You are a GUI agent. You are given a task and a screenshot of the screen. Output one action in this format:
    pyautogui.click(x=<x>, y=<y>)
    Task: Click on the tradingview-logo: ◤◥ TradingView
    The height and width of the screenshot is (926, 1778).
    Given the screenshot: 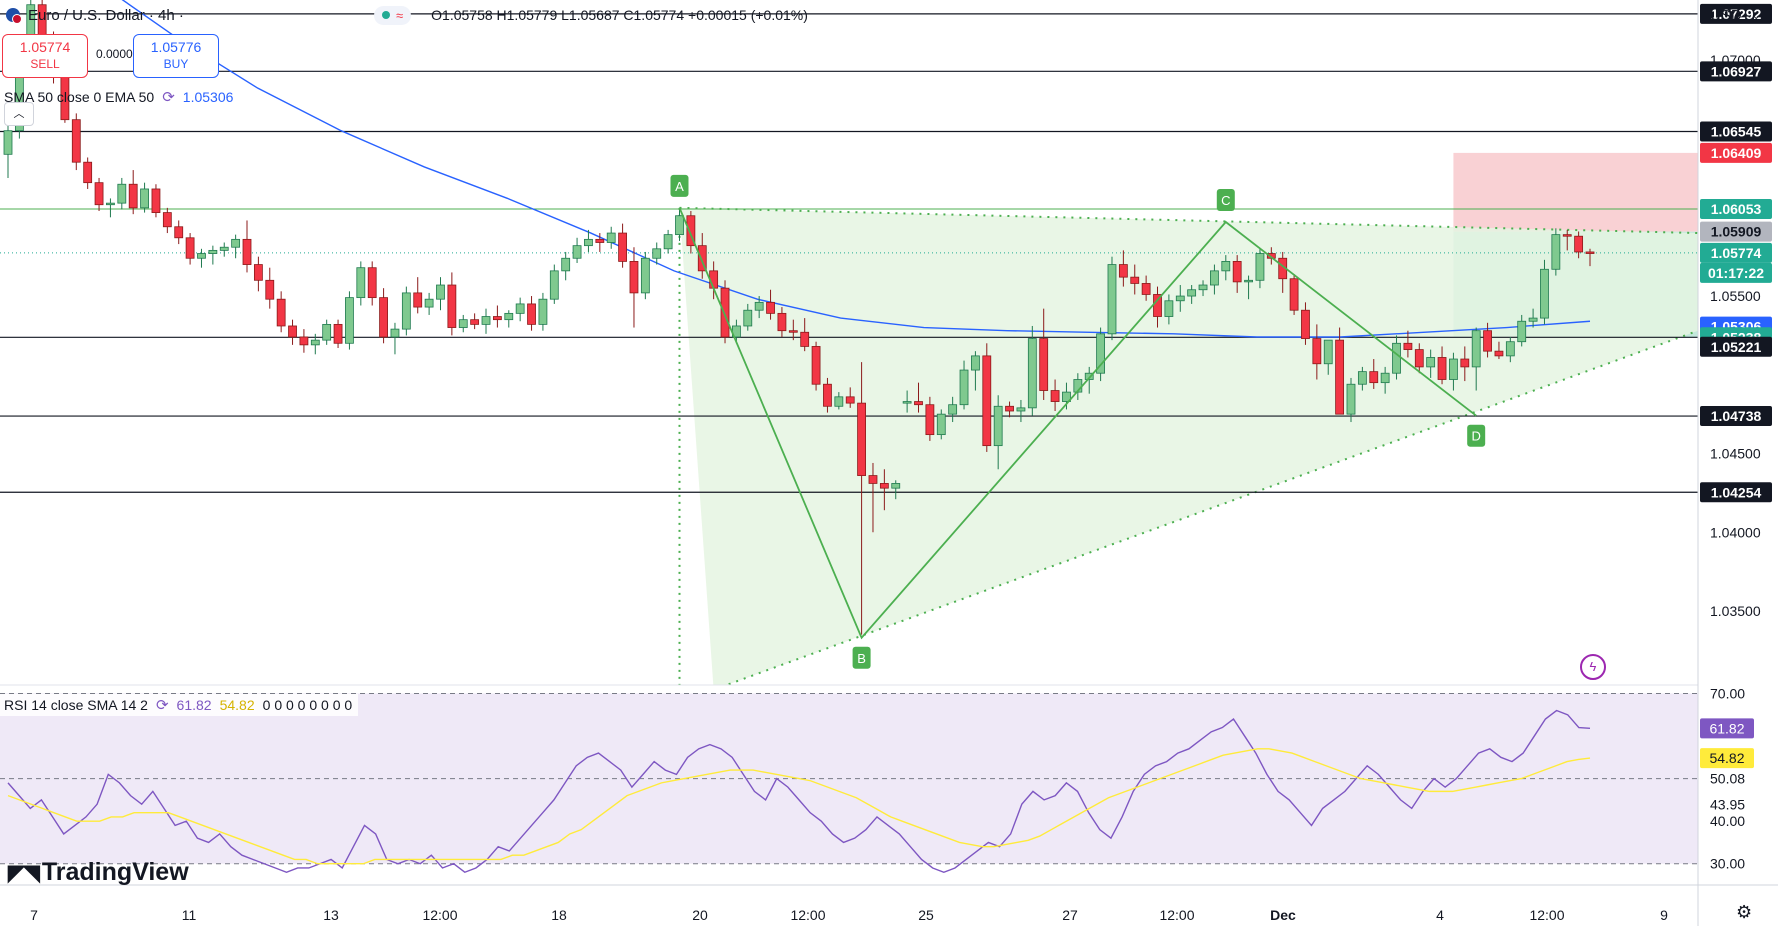 What is the action you would take?
    pyautogui.click(x=98, y=872)
    